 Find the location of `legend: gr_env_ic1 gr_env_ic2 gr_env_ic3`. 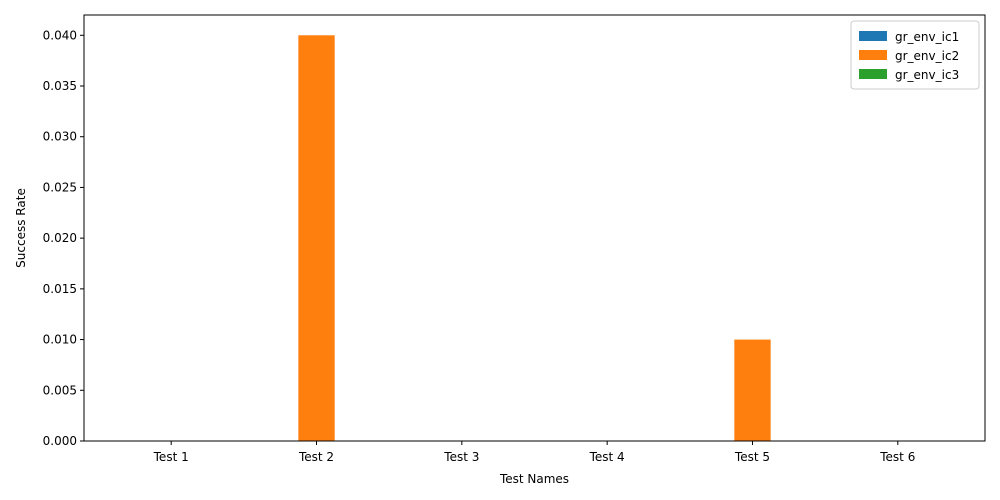

legend: gr_env_ic1 gr_env_ic2 gr_env_ic3 is located at coordinates (915, 55).